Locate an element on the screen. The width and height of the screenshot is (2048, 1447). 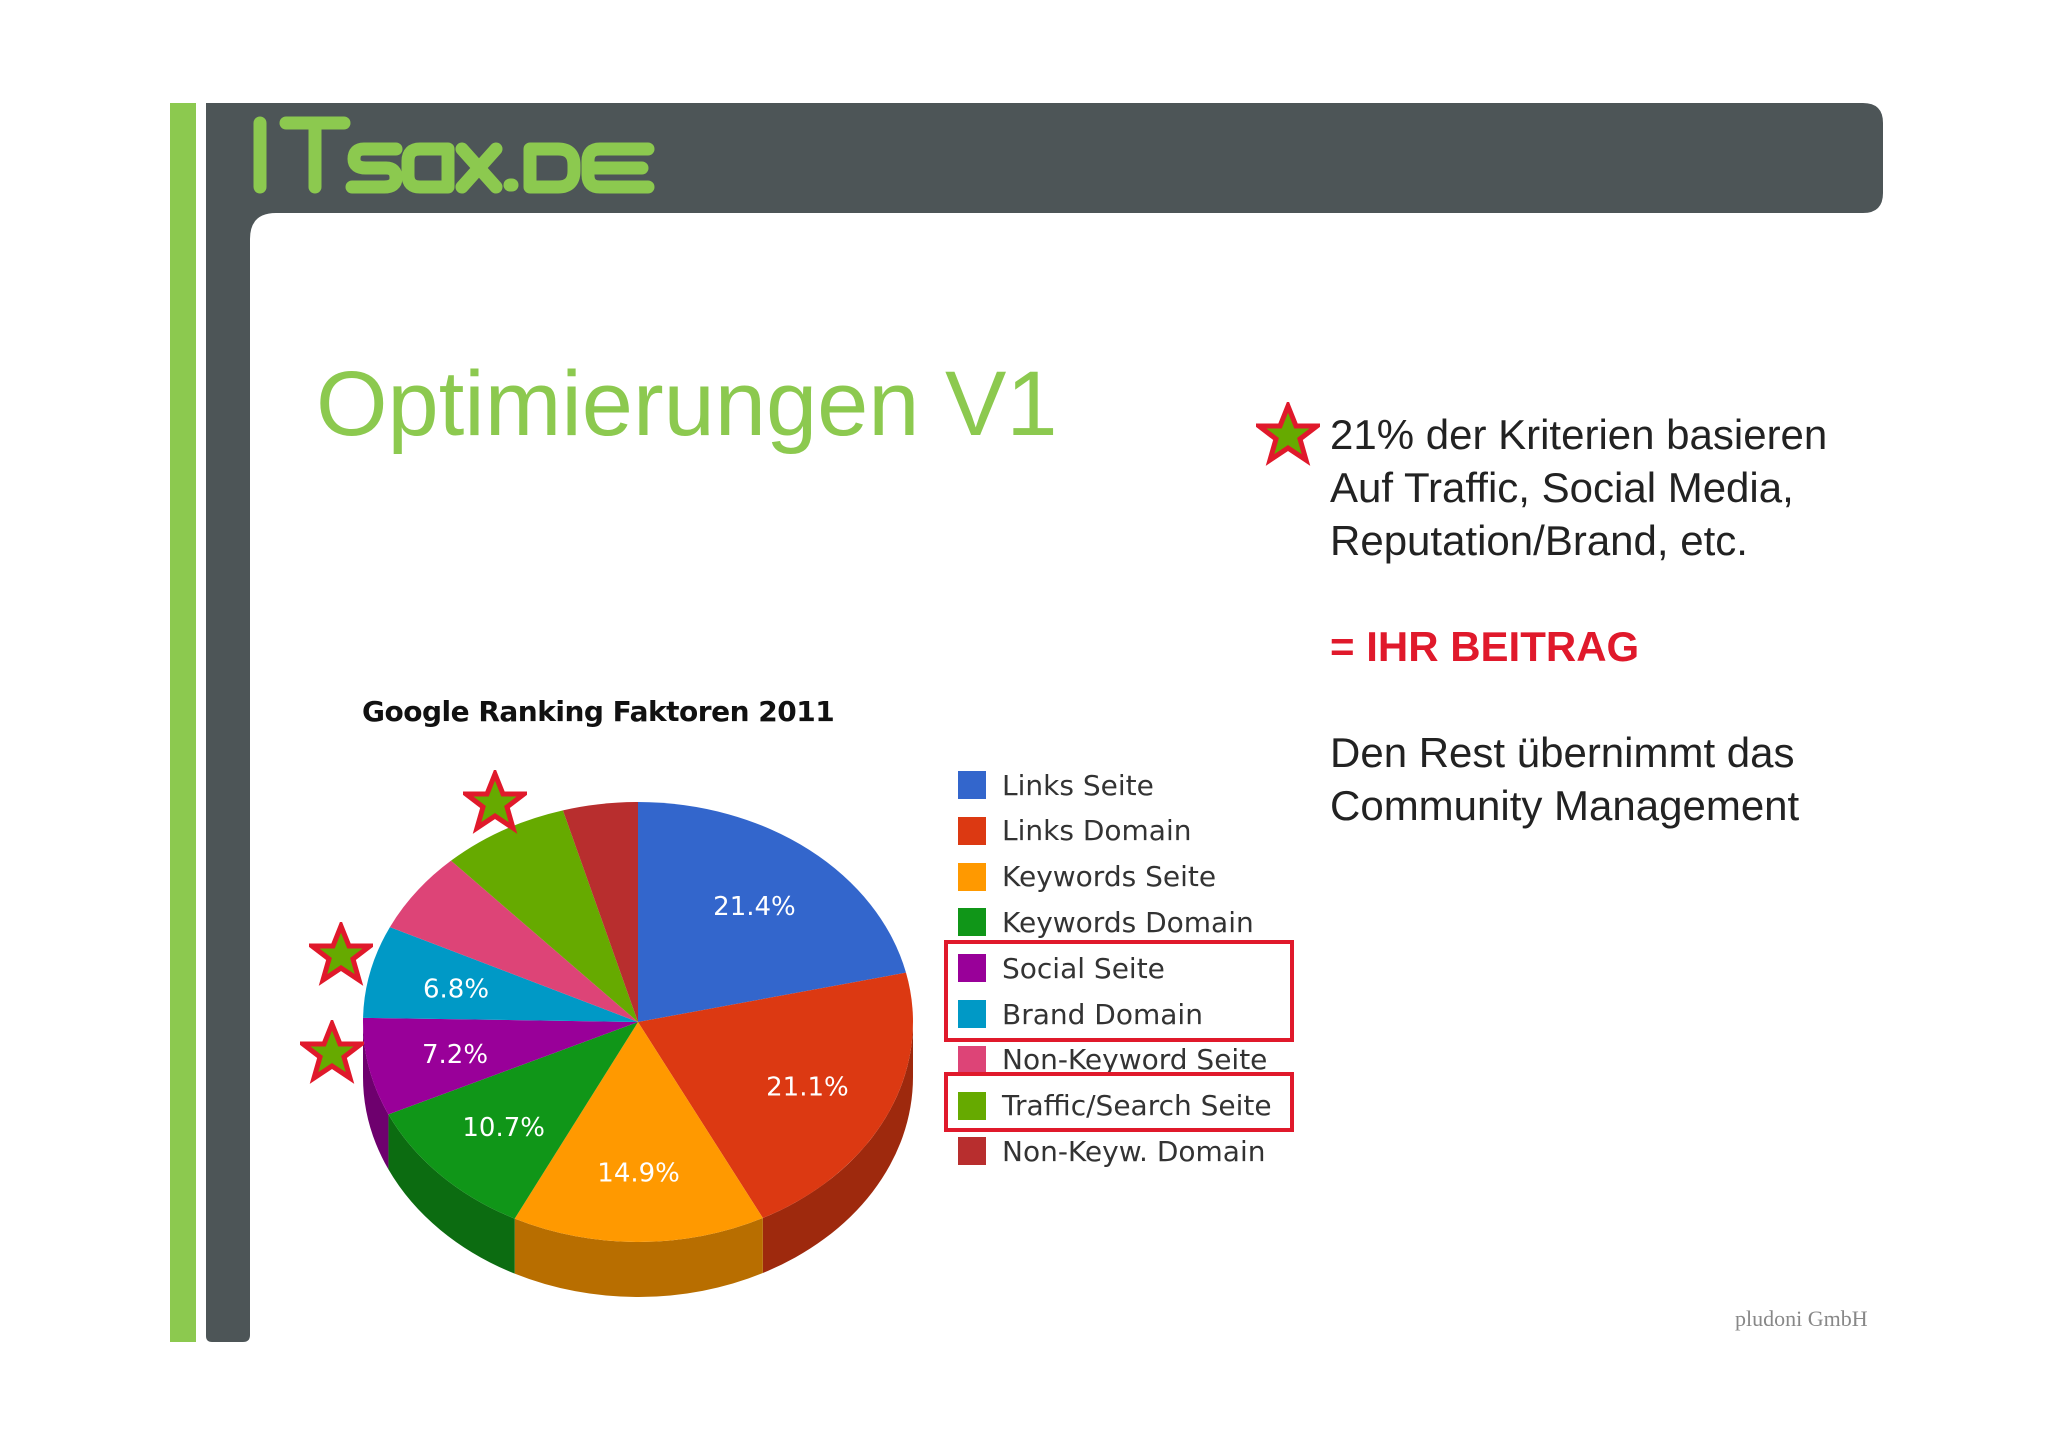
legend-label: Links Seite is located at coordinates (1078, 785).